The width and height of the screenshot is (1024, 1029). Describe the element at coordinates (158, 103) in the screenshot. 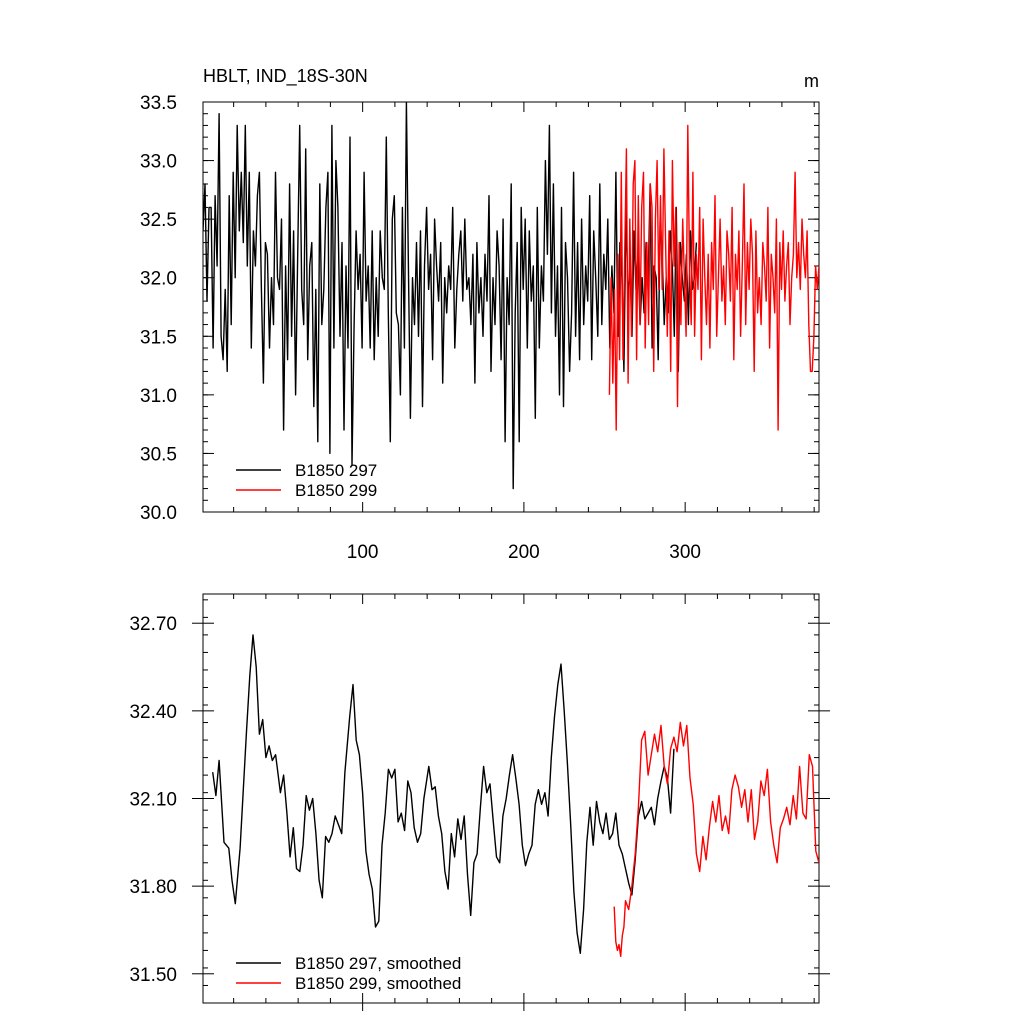

I see `y-tick-label: 33.5` at that location.